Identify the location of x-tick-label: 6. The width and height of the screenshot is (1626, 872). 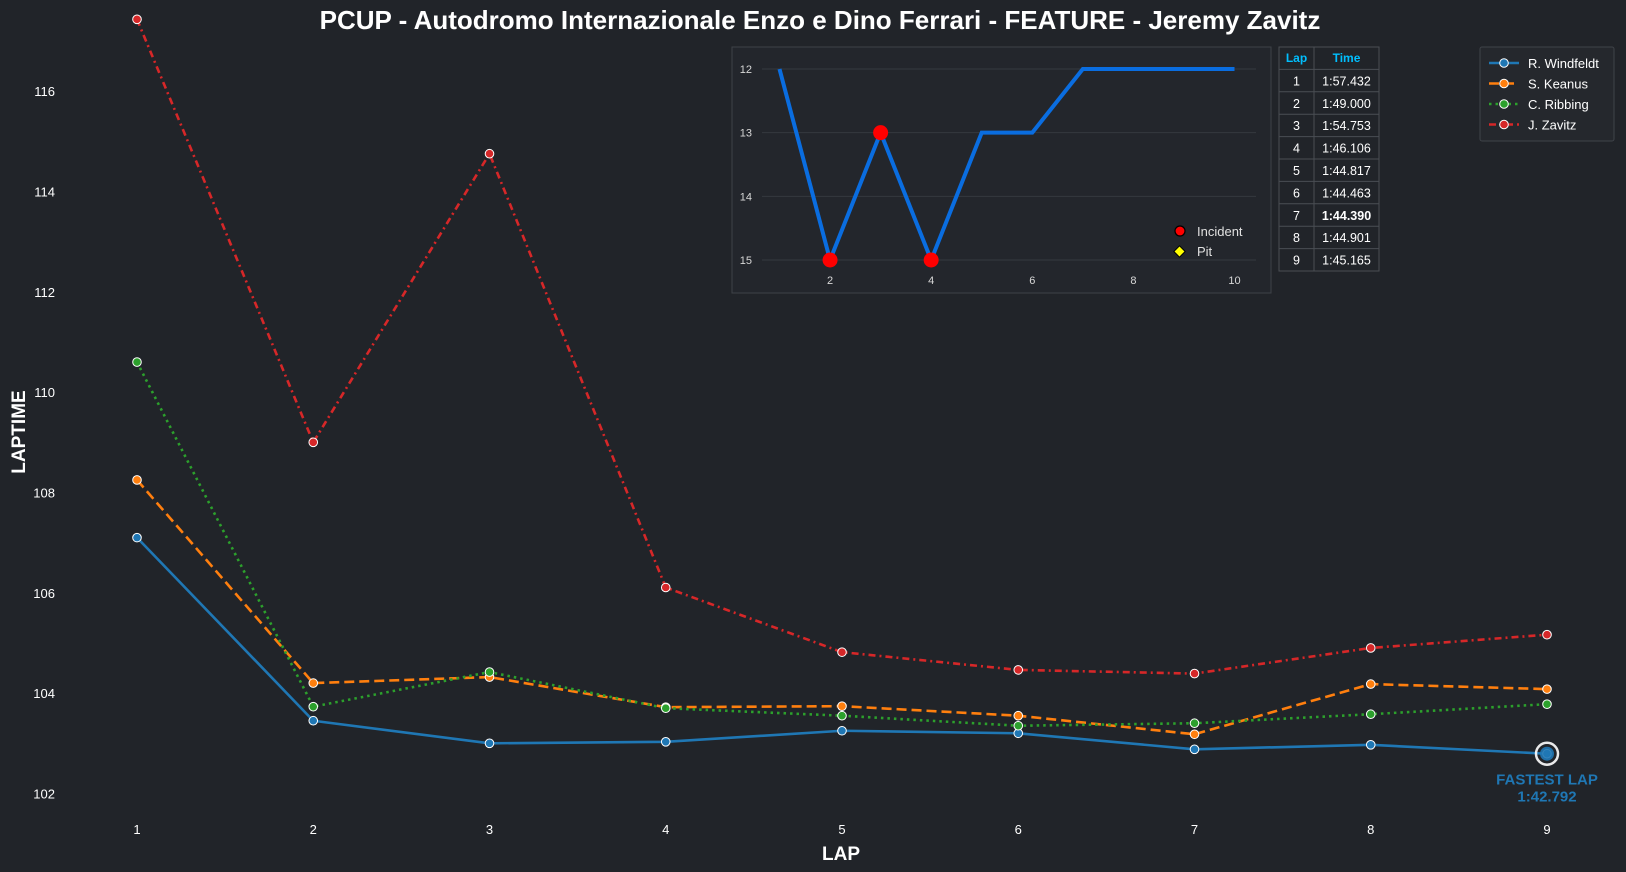
(1018, 829).